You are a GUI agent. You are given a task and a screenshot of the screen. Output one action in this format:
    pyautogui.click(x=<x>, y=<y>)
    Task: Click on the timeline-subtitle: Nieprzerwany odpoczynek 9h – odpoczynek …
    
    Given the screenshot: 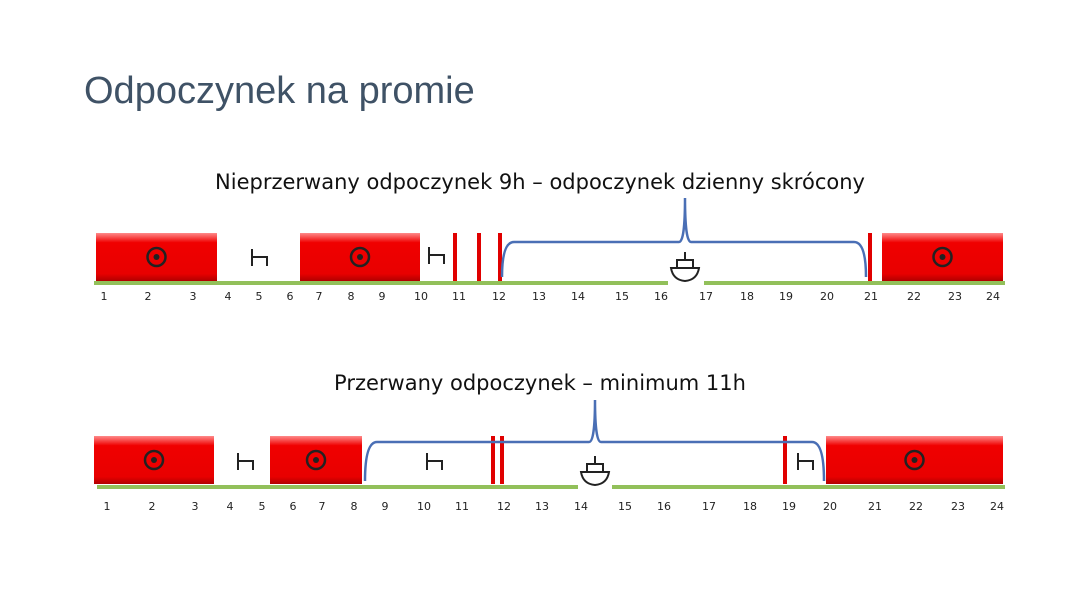 What is the action you would take?
    pyautogui.click(x=540, y=182)
    